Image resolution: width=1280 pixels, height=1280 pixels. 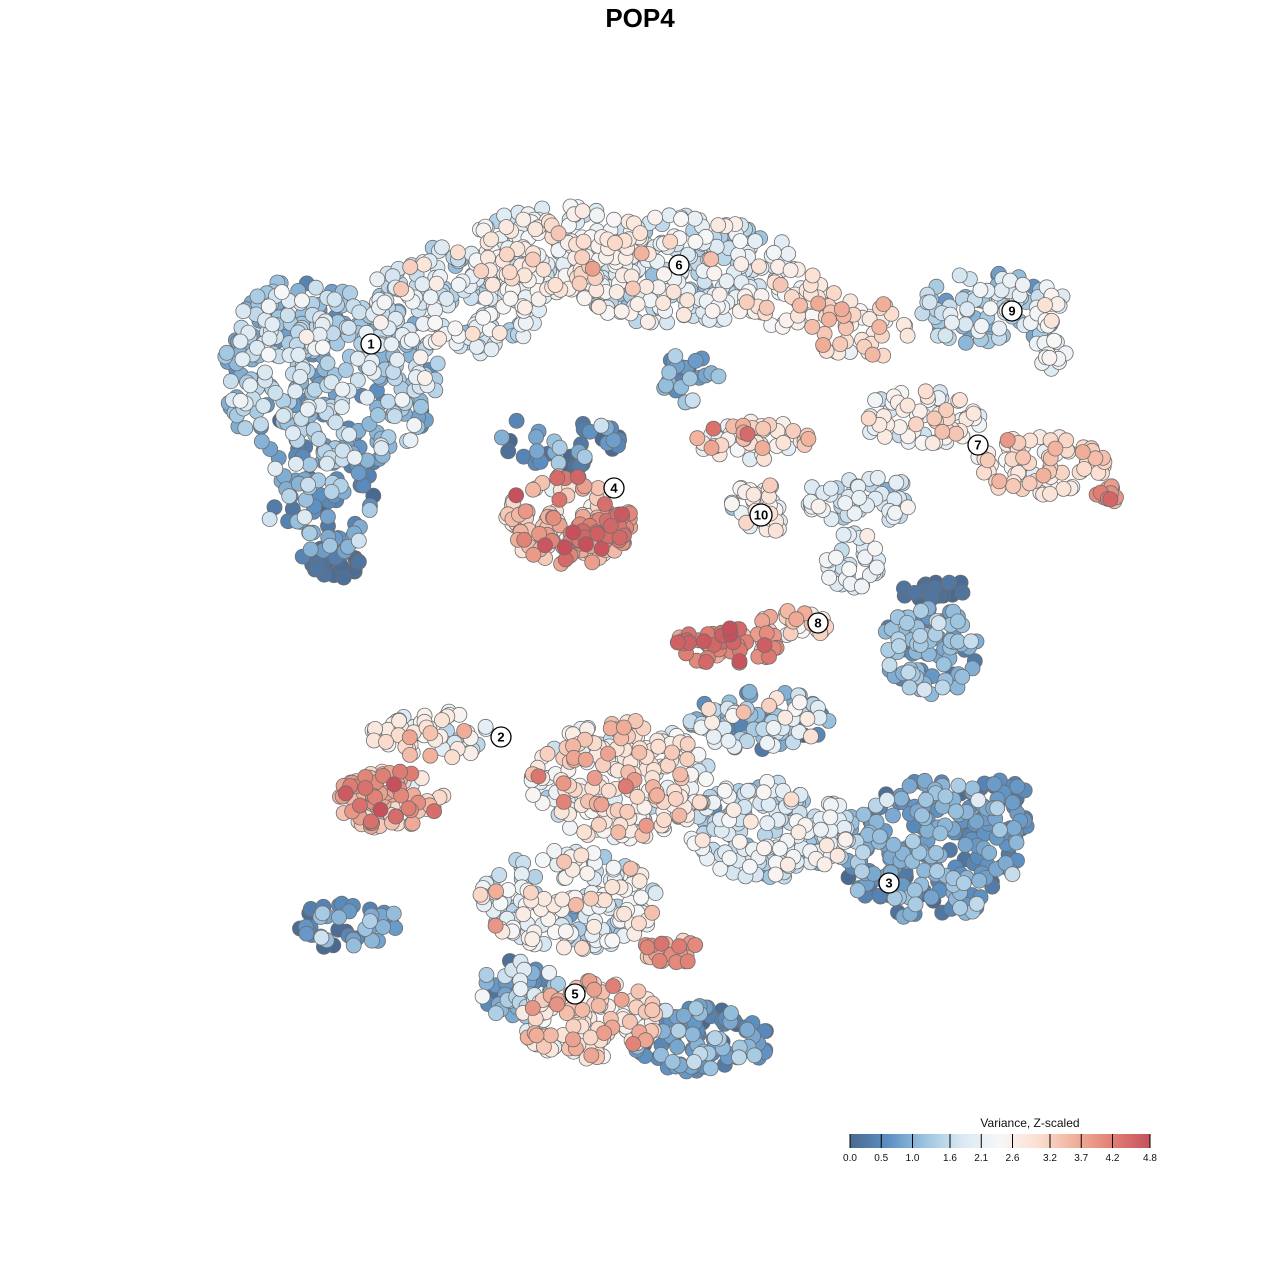 I want to click on cluster-label-5: 5, so click(x=575, y=994).